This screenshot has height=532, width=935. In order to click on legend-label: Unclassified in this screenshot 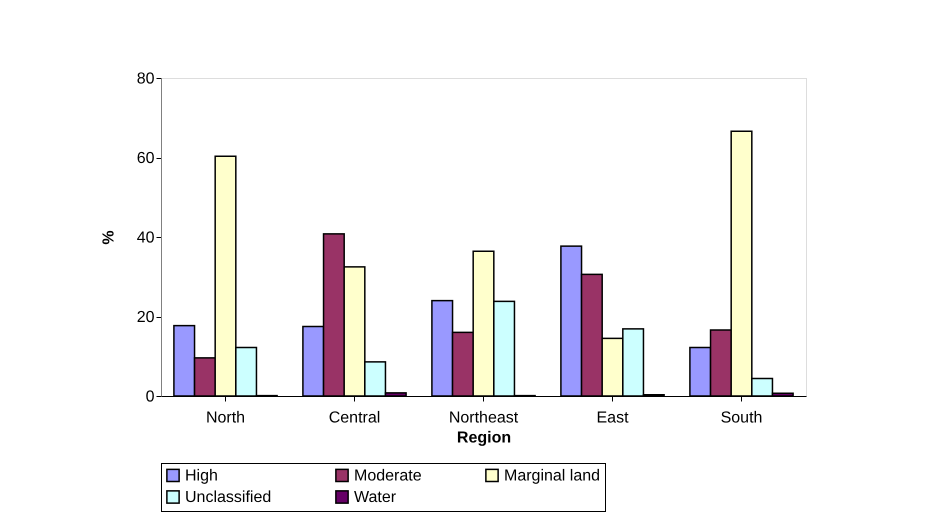, I will do `click(228, 497)`.